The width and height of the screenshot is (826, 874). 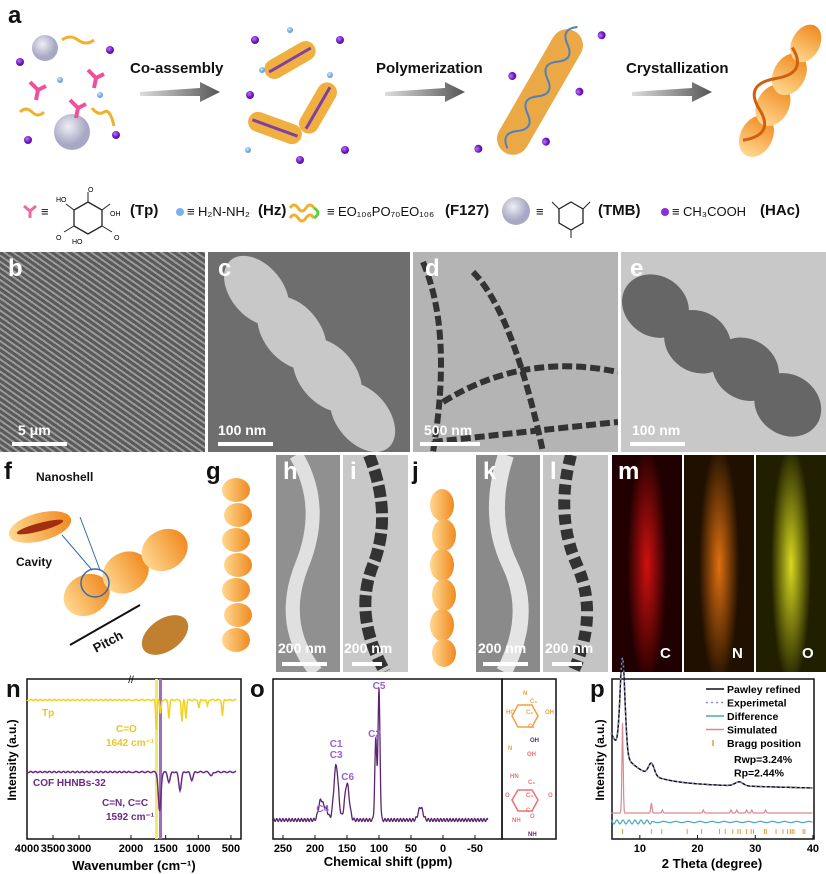 What do you see at coordinates (374, 734) in the screenshot?
I see `peak-label: C2` at bounding box center [374, 734].